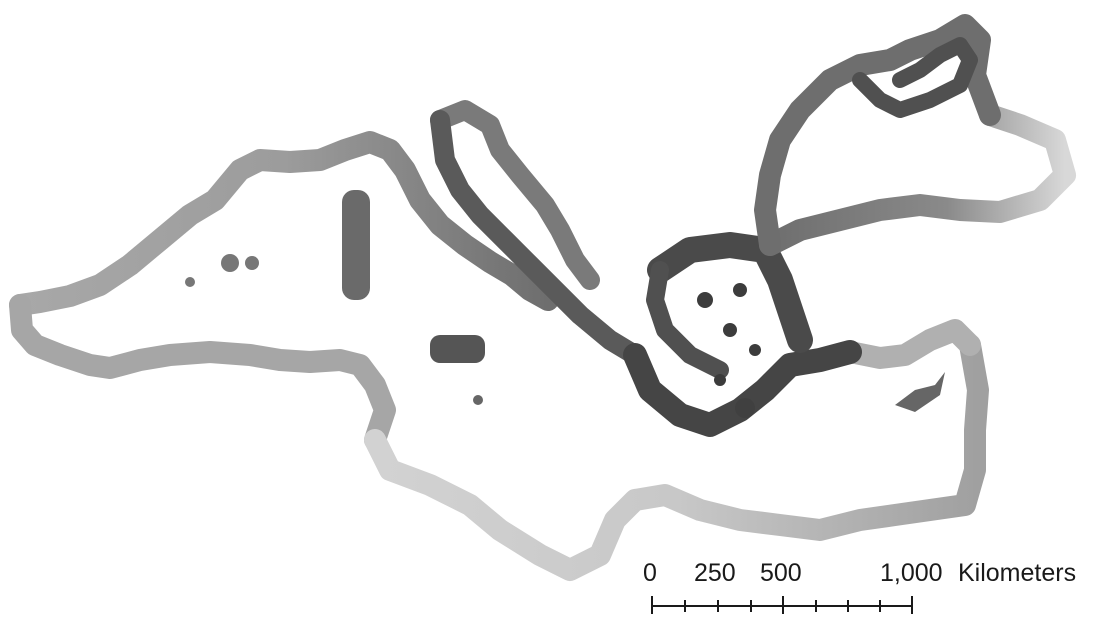 The image size is (1101, 619). I want to click on coast-adriatic-west, so click(515, 195).